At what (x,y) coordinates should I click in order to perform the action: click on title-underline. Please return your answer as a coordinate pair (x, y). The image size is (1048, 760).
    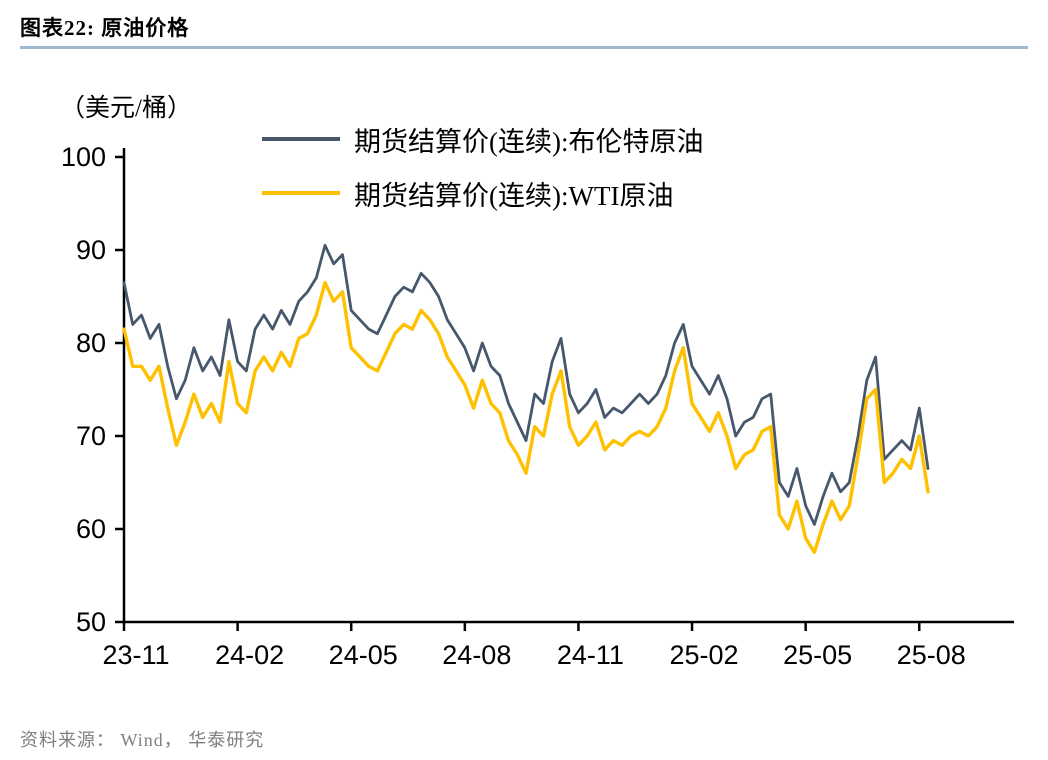
    Looking at the image, I should click on (524, 47).